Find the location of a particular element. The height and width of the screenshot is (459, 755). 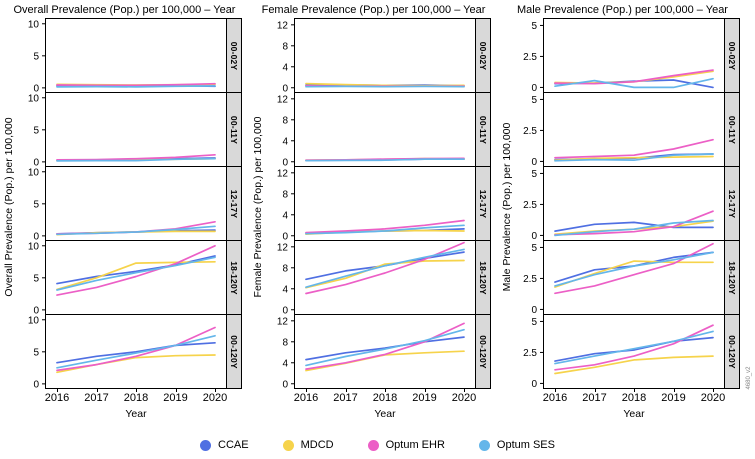

panel-female-18-120y: 0 4 8 12 is located at coordinates (376, 277).